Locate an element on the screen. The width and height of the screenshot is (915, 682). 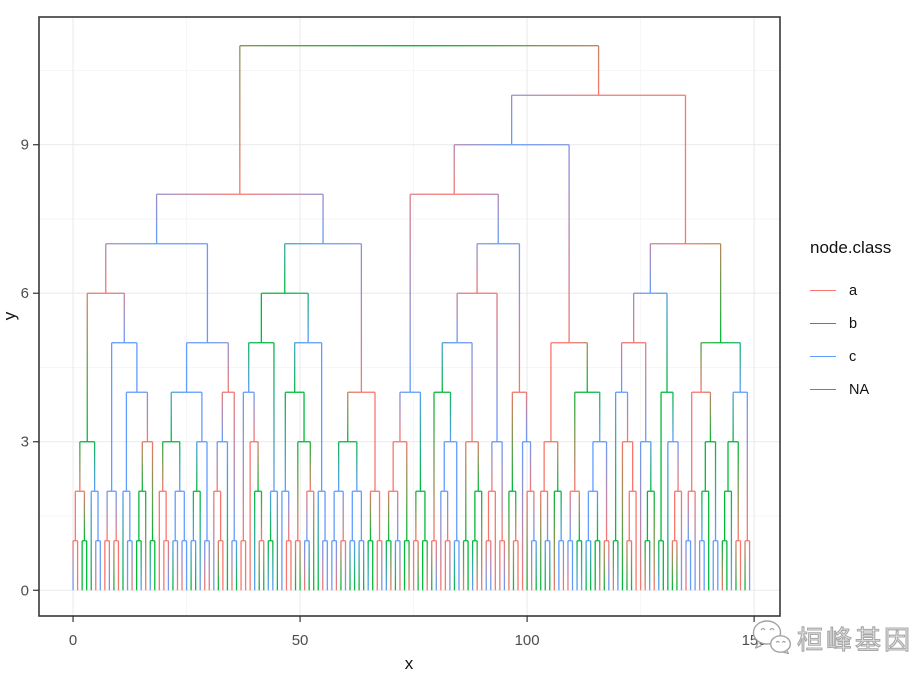
y-tick-label: 6 is located at coordinates (25, 293).